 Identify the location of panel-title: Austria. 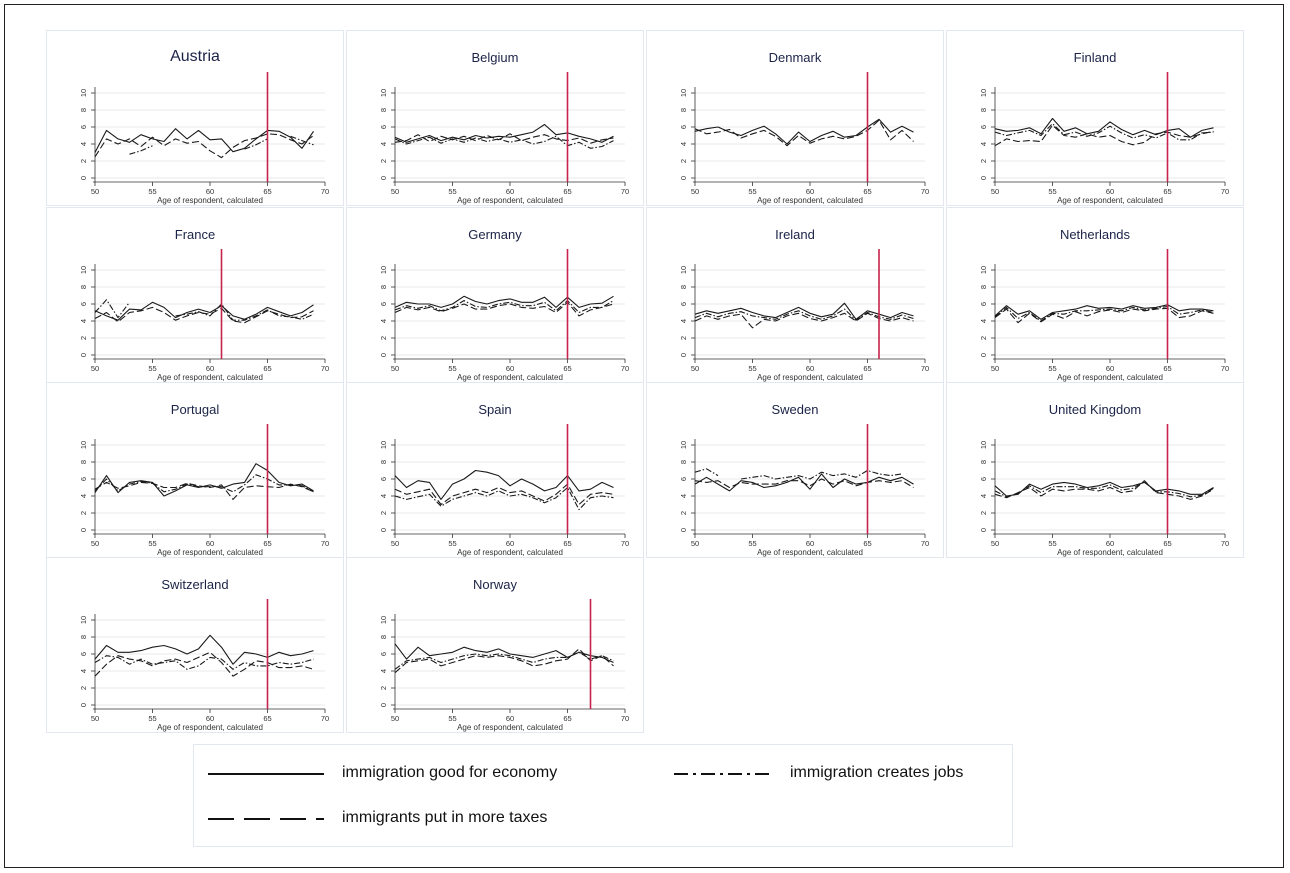
(195, 56).